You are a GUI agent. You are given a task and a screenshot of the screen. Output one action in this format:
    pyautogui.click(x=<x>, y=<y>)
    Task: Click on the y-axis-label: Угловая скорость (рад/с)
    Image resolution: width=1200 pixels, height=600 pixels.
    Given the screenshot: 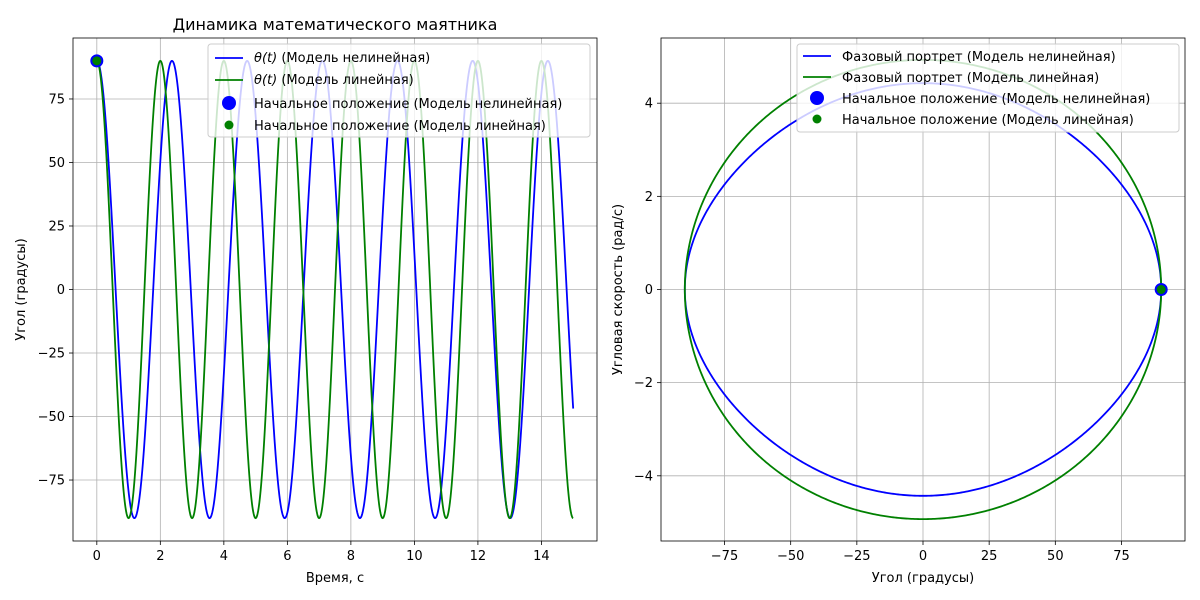 What is the action you would take?
    pyautogui.click(x=618, y=289)
    